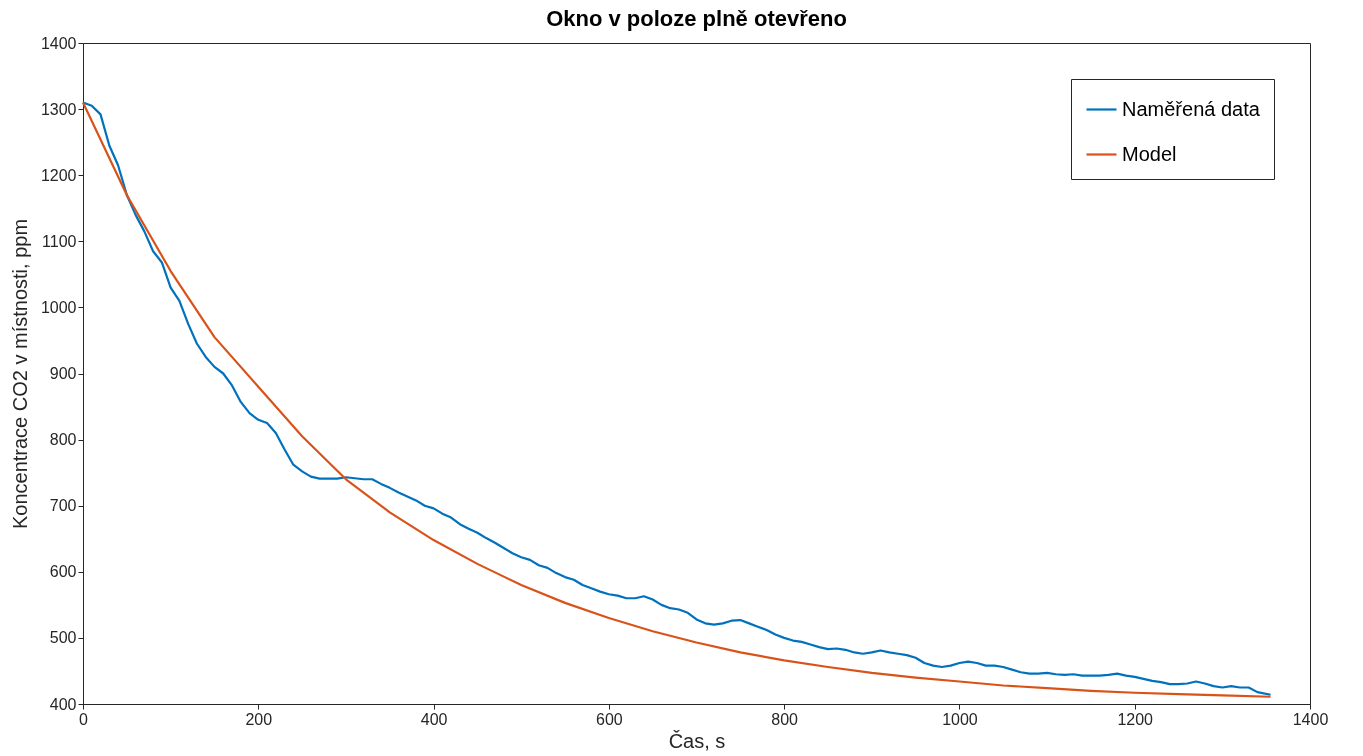 This screenshot has width=1363, height=756. I want to click on x-tick-label: 1000, so click(960, 719).